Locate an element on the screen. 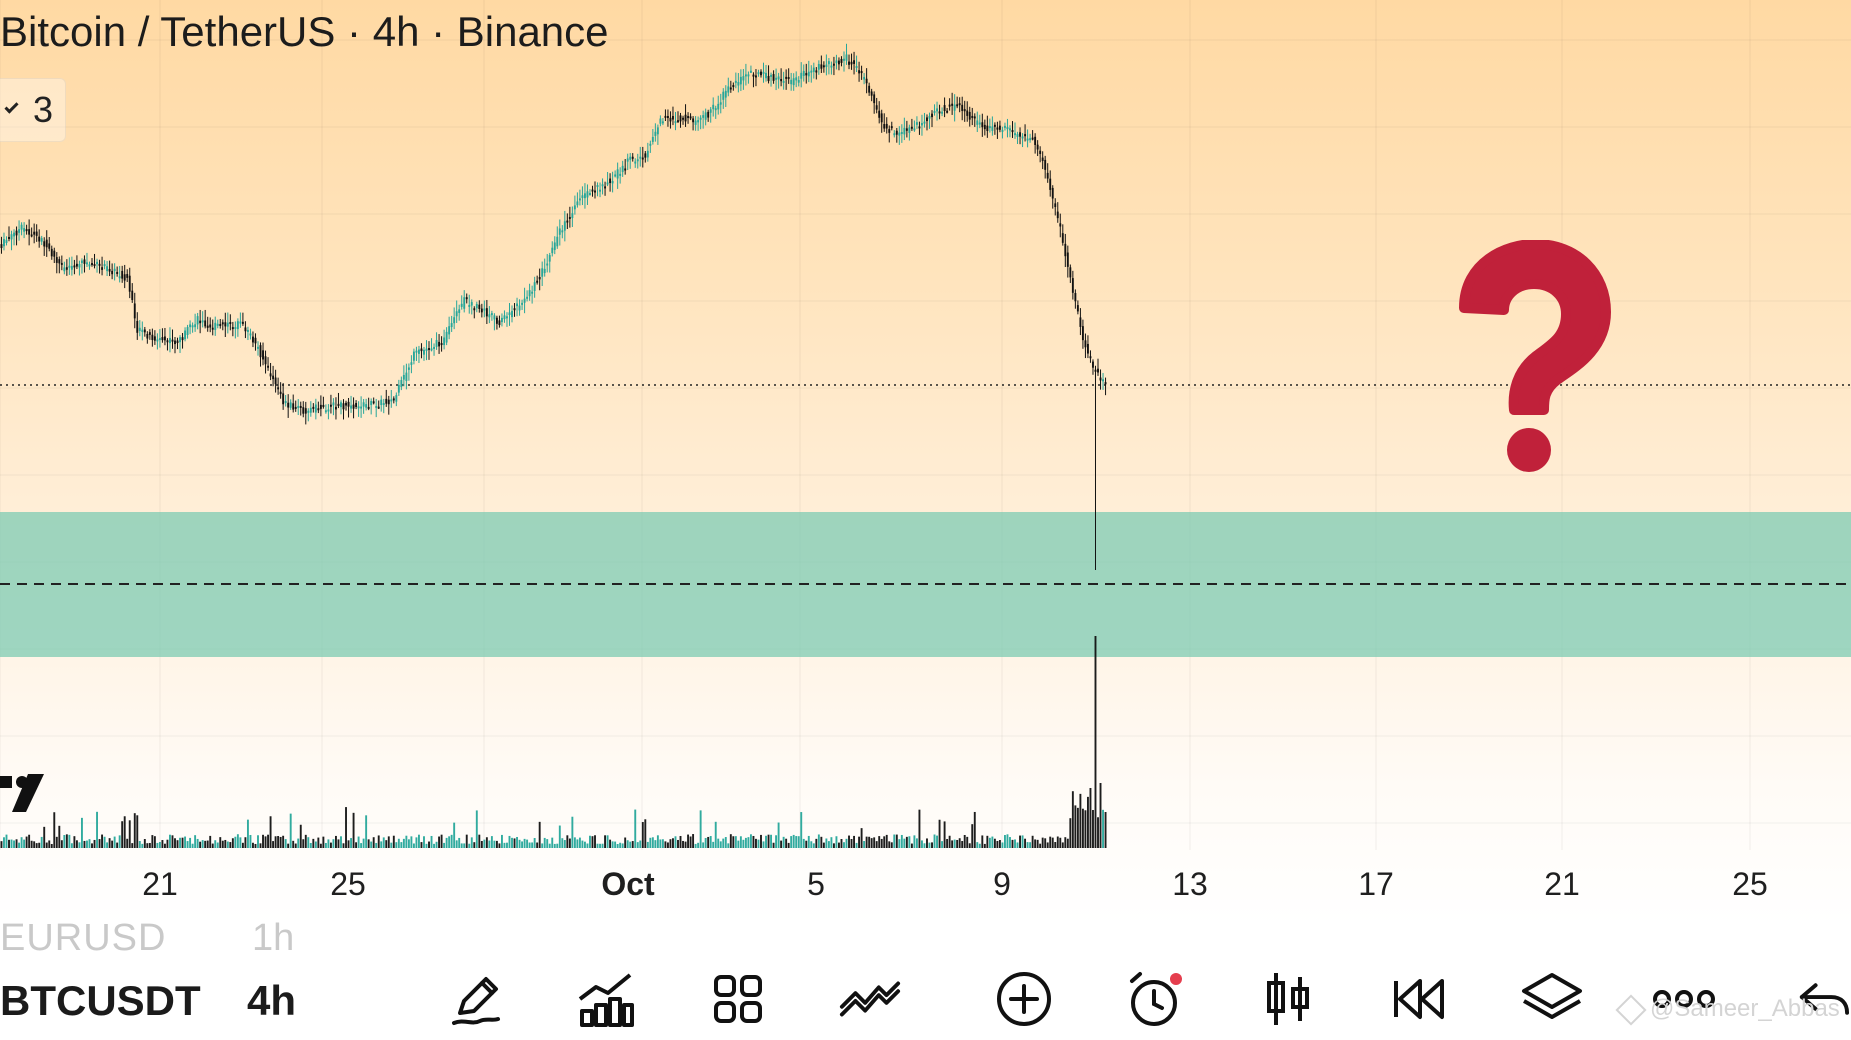  more-button is located at coordinates (1684, 999).